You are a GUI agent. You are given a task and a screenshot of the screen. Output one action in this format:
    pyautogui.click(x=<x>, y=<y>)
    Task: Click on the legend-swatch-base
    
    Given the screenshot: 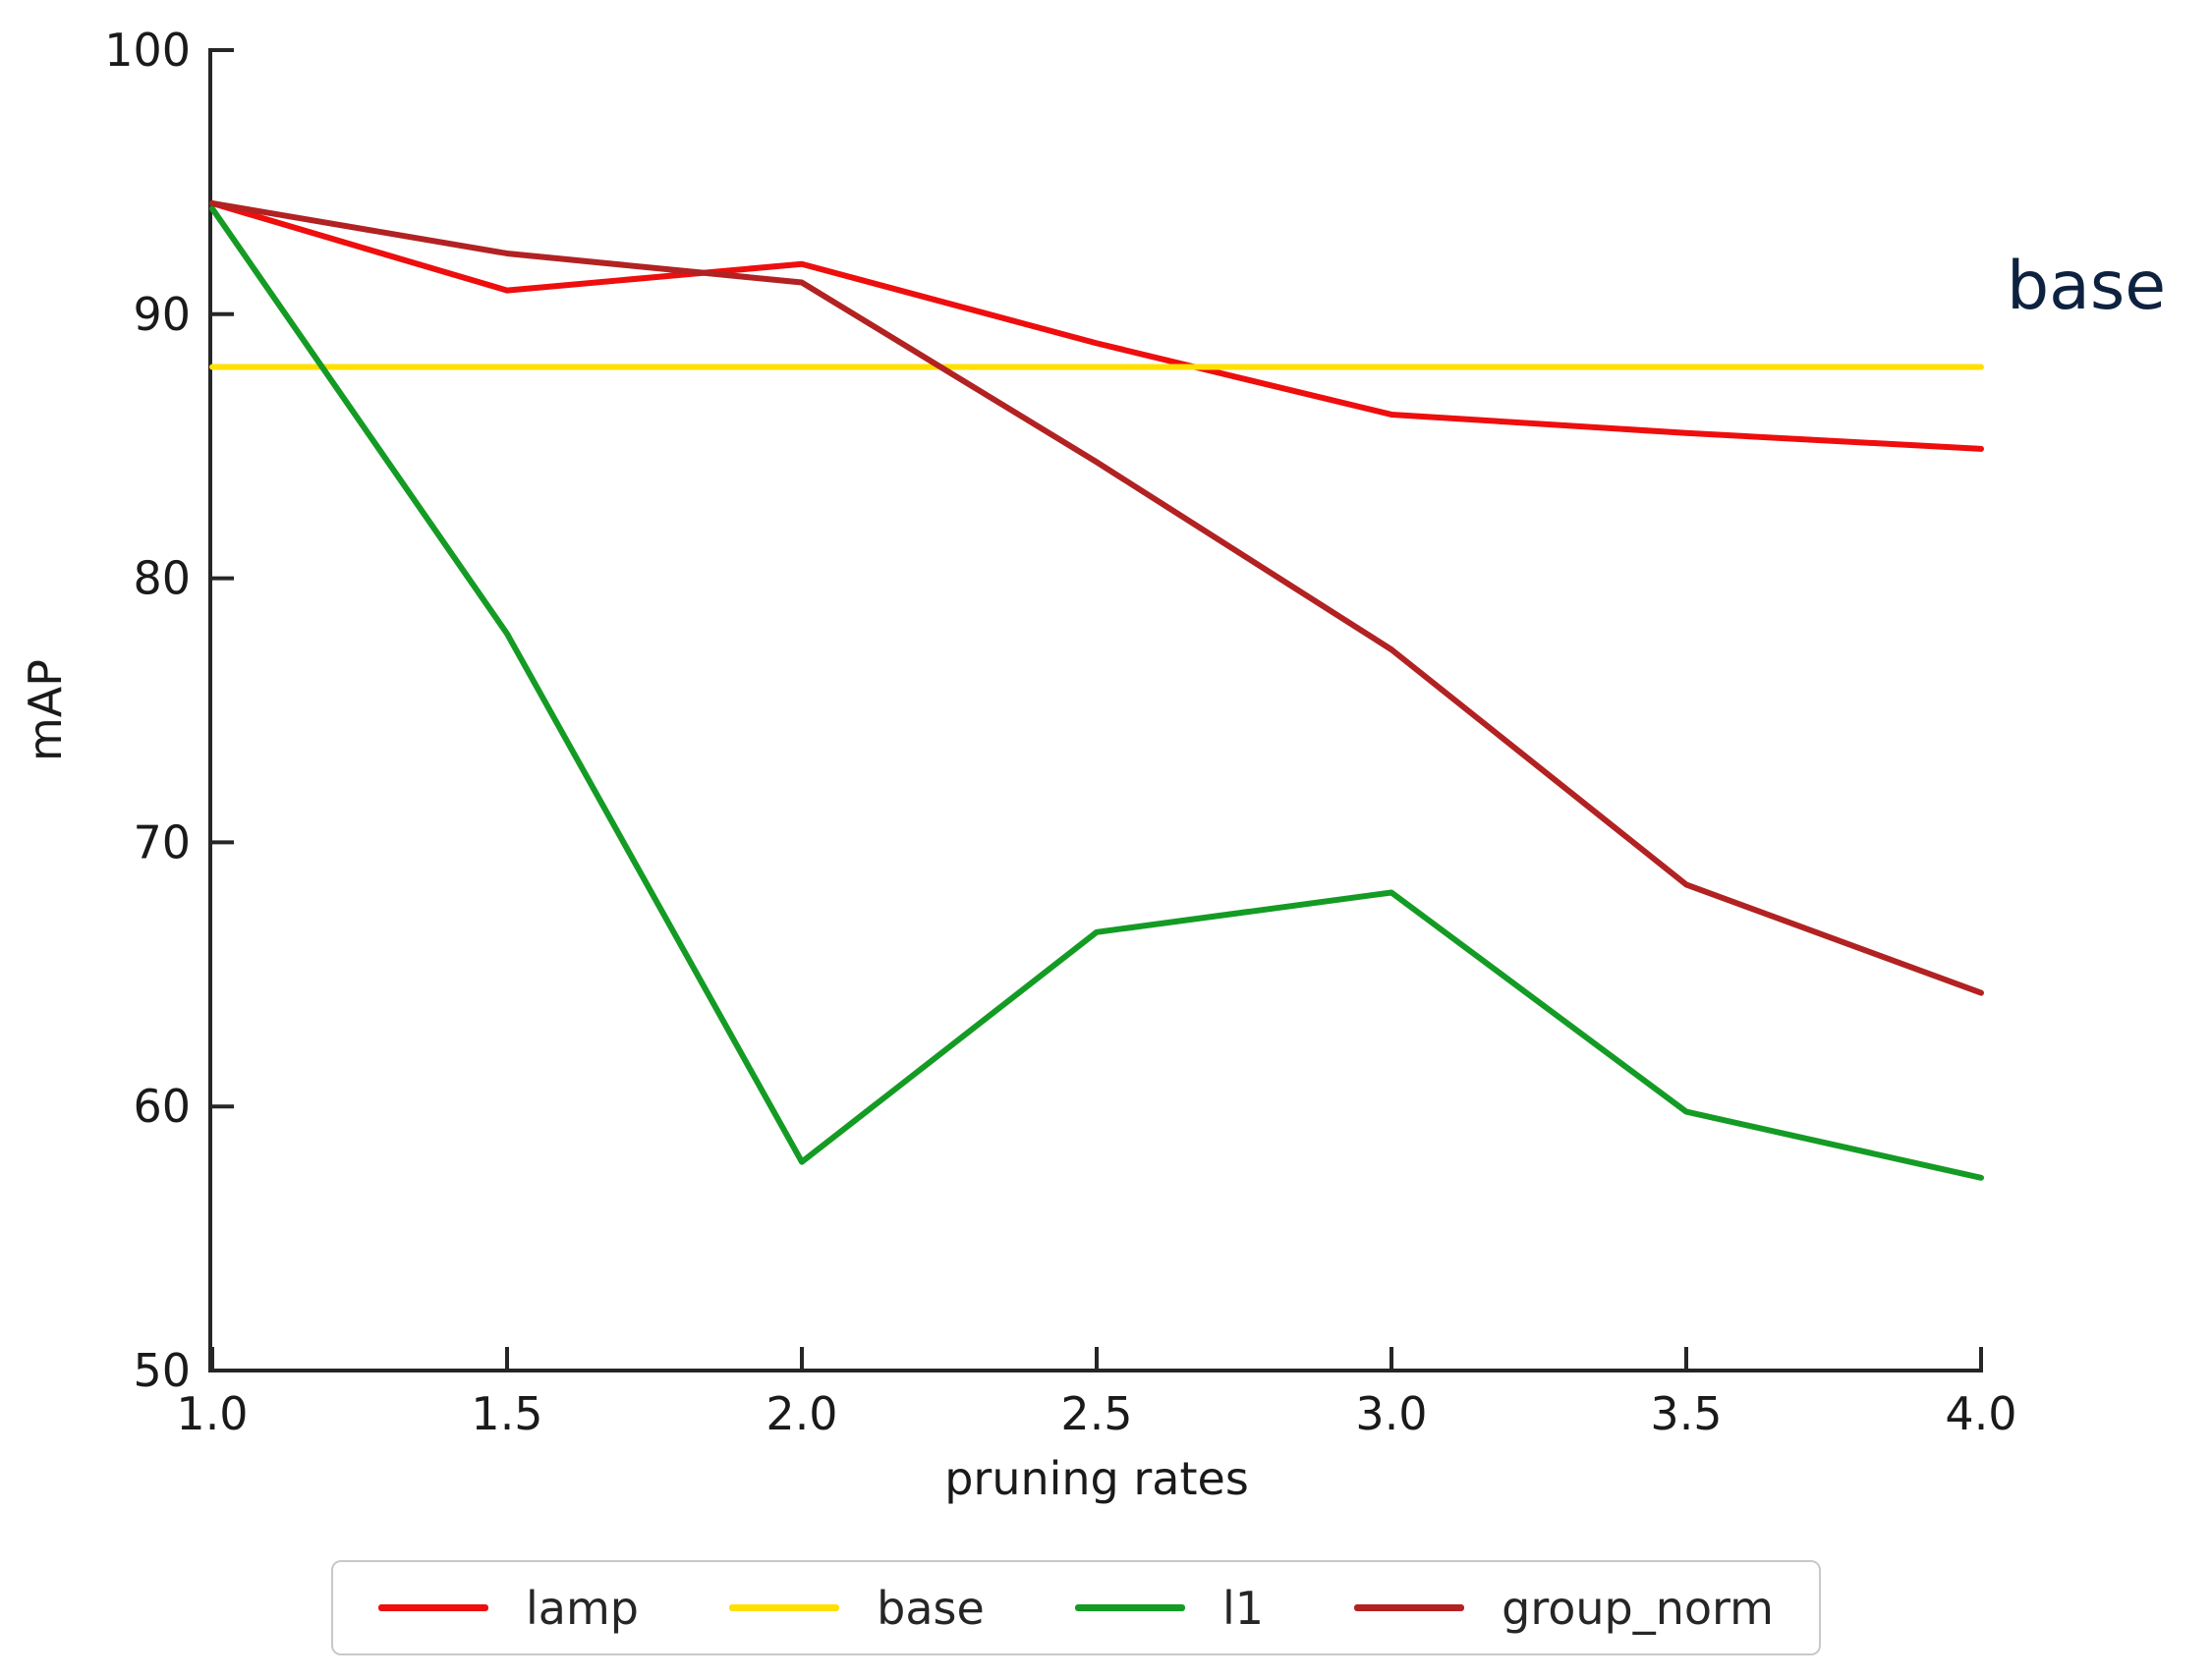 What is the action you would take?
    pyautogui.click(x=784, y=1607)
    